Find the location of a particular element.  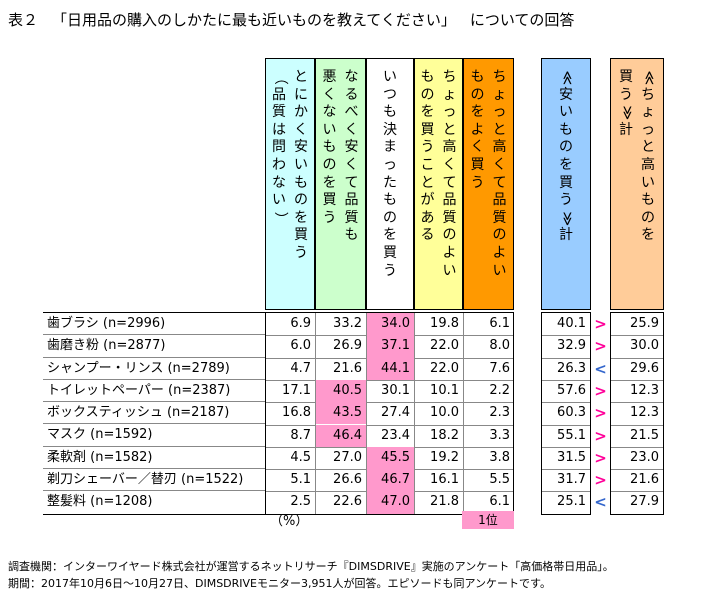

value-cell: 18.2 is located at coordinates (444, 435).